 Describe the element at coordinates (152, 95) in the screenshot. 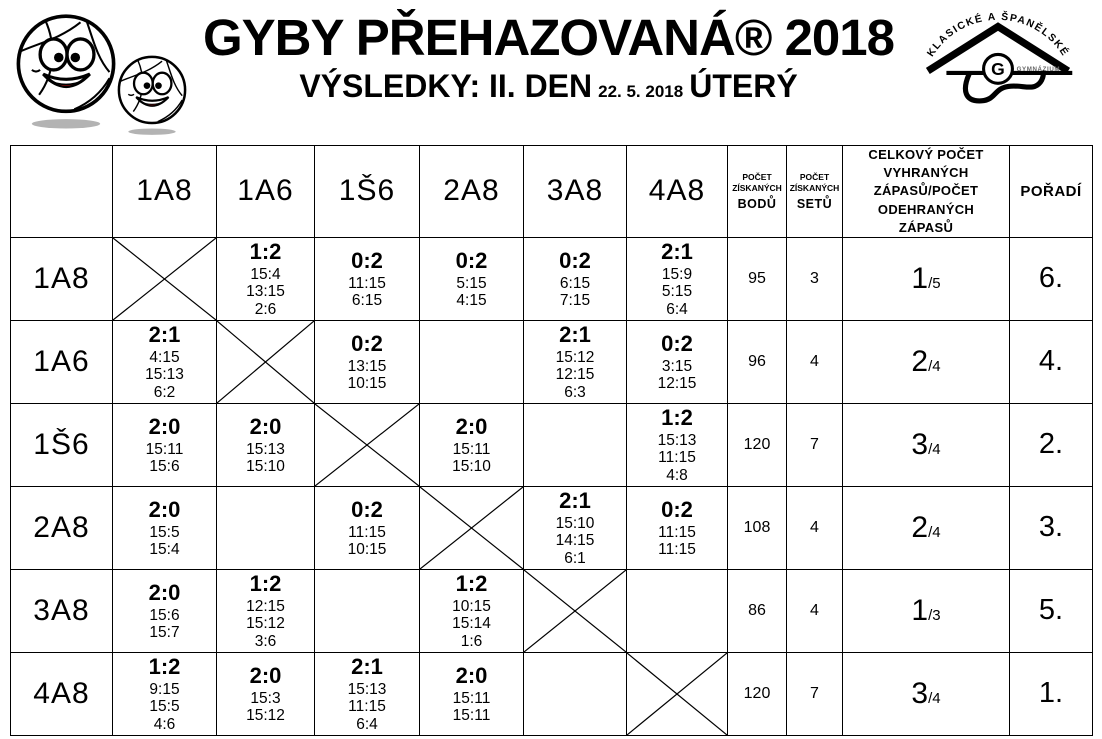

I see `volleyball-smiley-small-icon` at that location.